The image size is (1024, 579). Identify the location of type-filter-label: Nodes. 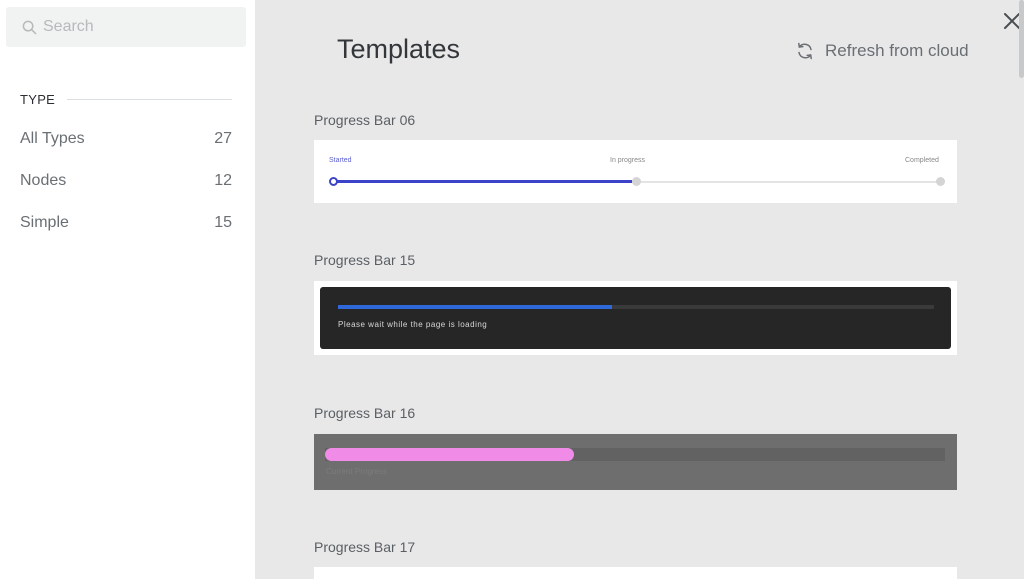
(43, 180).